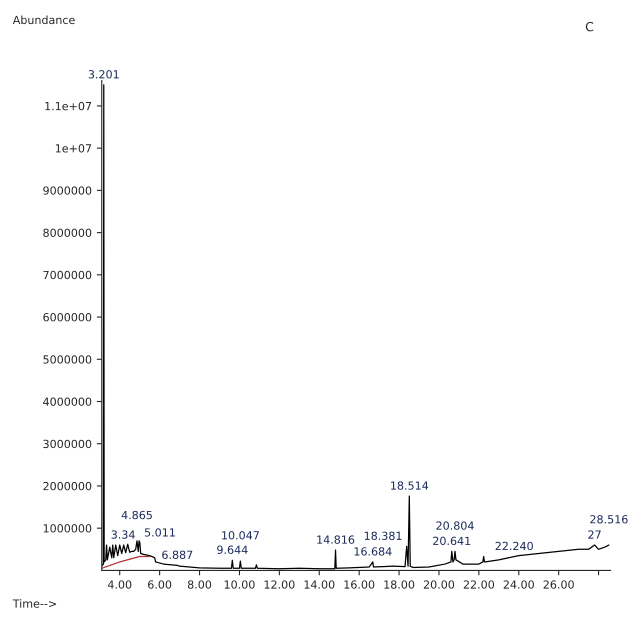 This screenshot has width=636, height=620. I want to click on x-tick-label: 16.00, so click(359, 584).